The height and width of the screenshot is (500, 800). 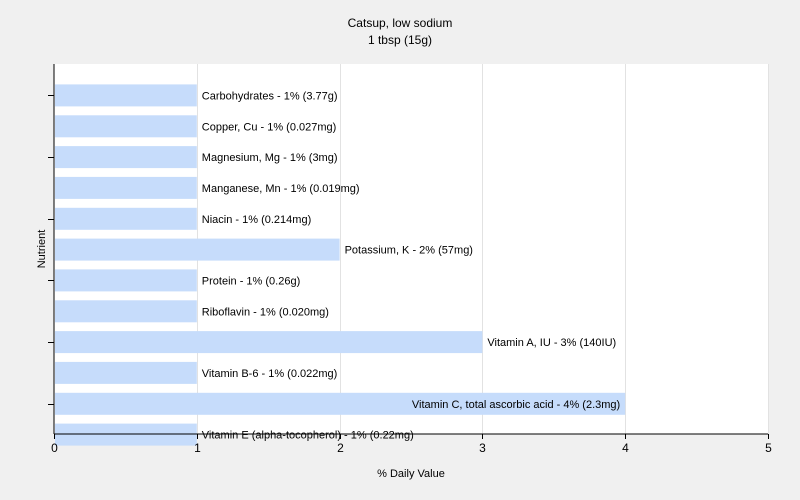 I want to click on chart-subtitle: 1 tbsp (15g), so click(x=400, y=40).